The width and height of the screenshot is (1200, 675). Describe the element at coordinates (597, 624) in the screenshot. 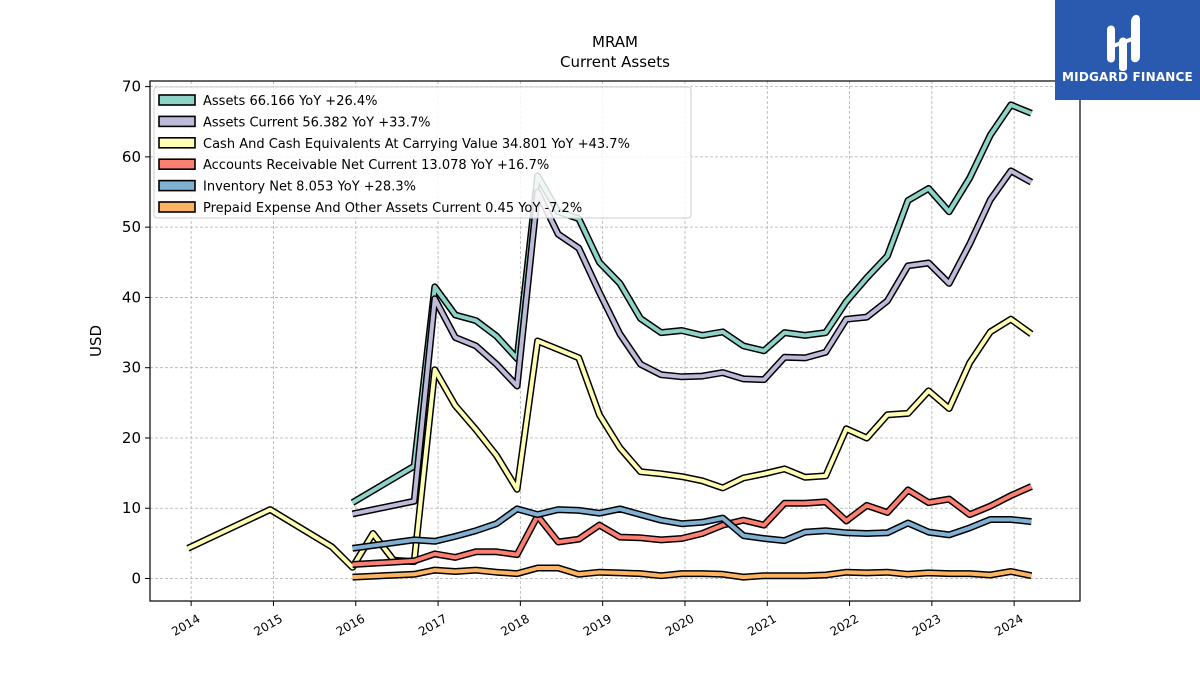

I see `x-tick-label-5: 2019` at that location.